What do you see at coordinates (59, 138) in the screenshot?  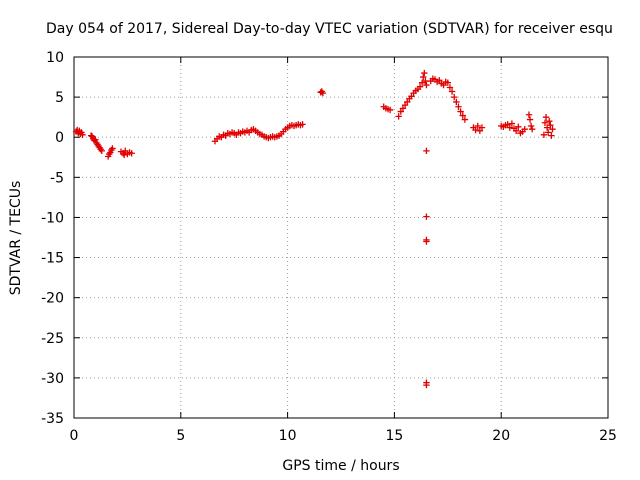 I see `y-tick-label: 0` at bounding box center [59, 138].